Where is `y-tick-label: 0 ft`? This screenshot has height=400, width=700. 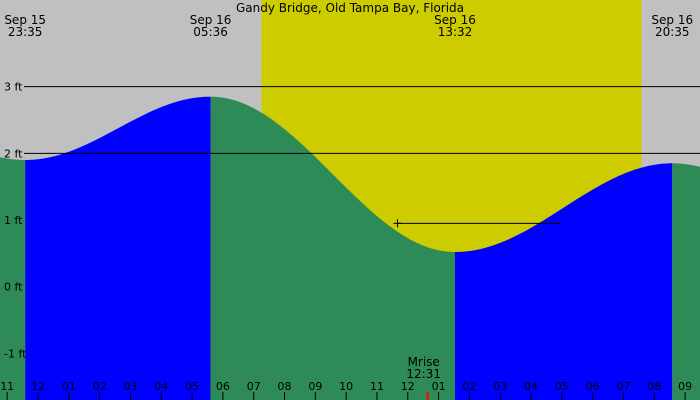
y-tick-label: 0 ft is located at coordinates (13, 287).